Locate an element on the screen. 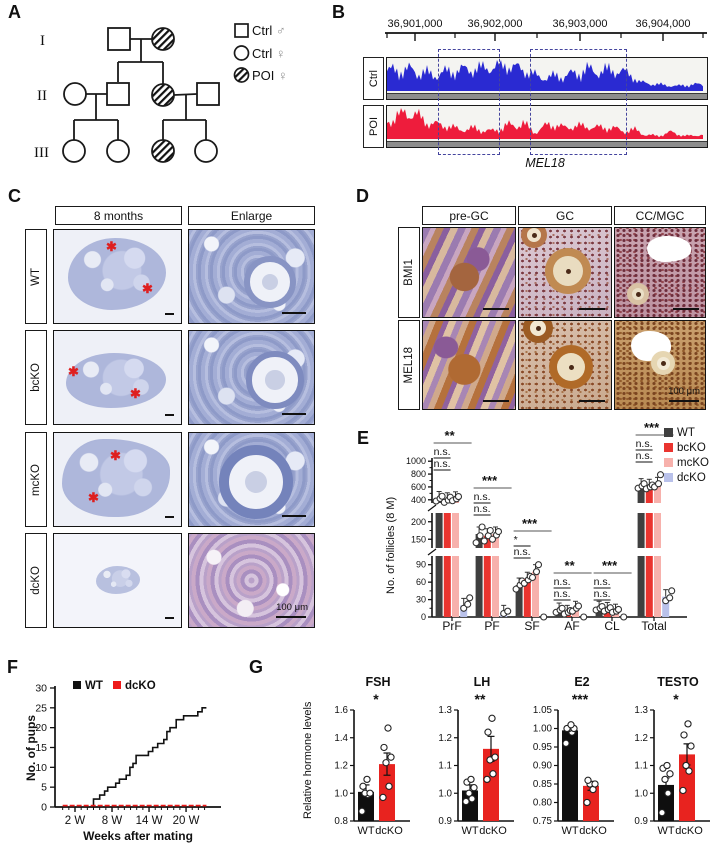  column-header-pre-gc: pre-GC is located at coordinates (469, 215).